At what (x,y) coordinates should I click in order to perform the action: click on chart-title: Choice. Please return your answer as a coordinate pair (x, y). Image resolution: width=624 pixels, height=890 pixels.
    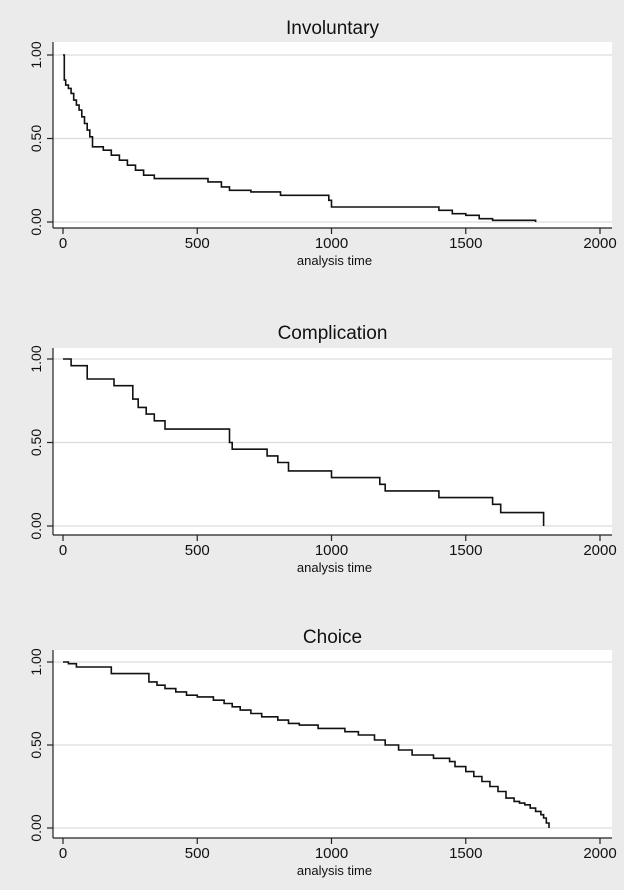
    Looking at the image, I should click on (332, 637).